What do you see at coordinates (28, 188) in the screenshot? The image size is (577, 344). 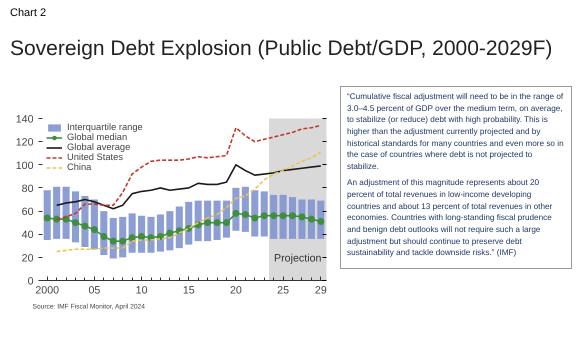 I see `y-tick-label: 80` at bounding box center [28, 188].